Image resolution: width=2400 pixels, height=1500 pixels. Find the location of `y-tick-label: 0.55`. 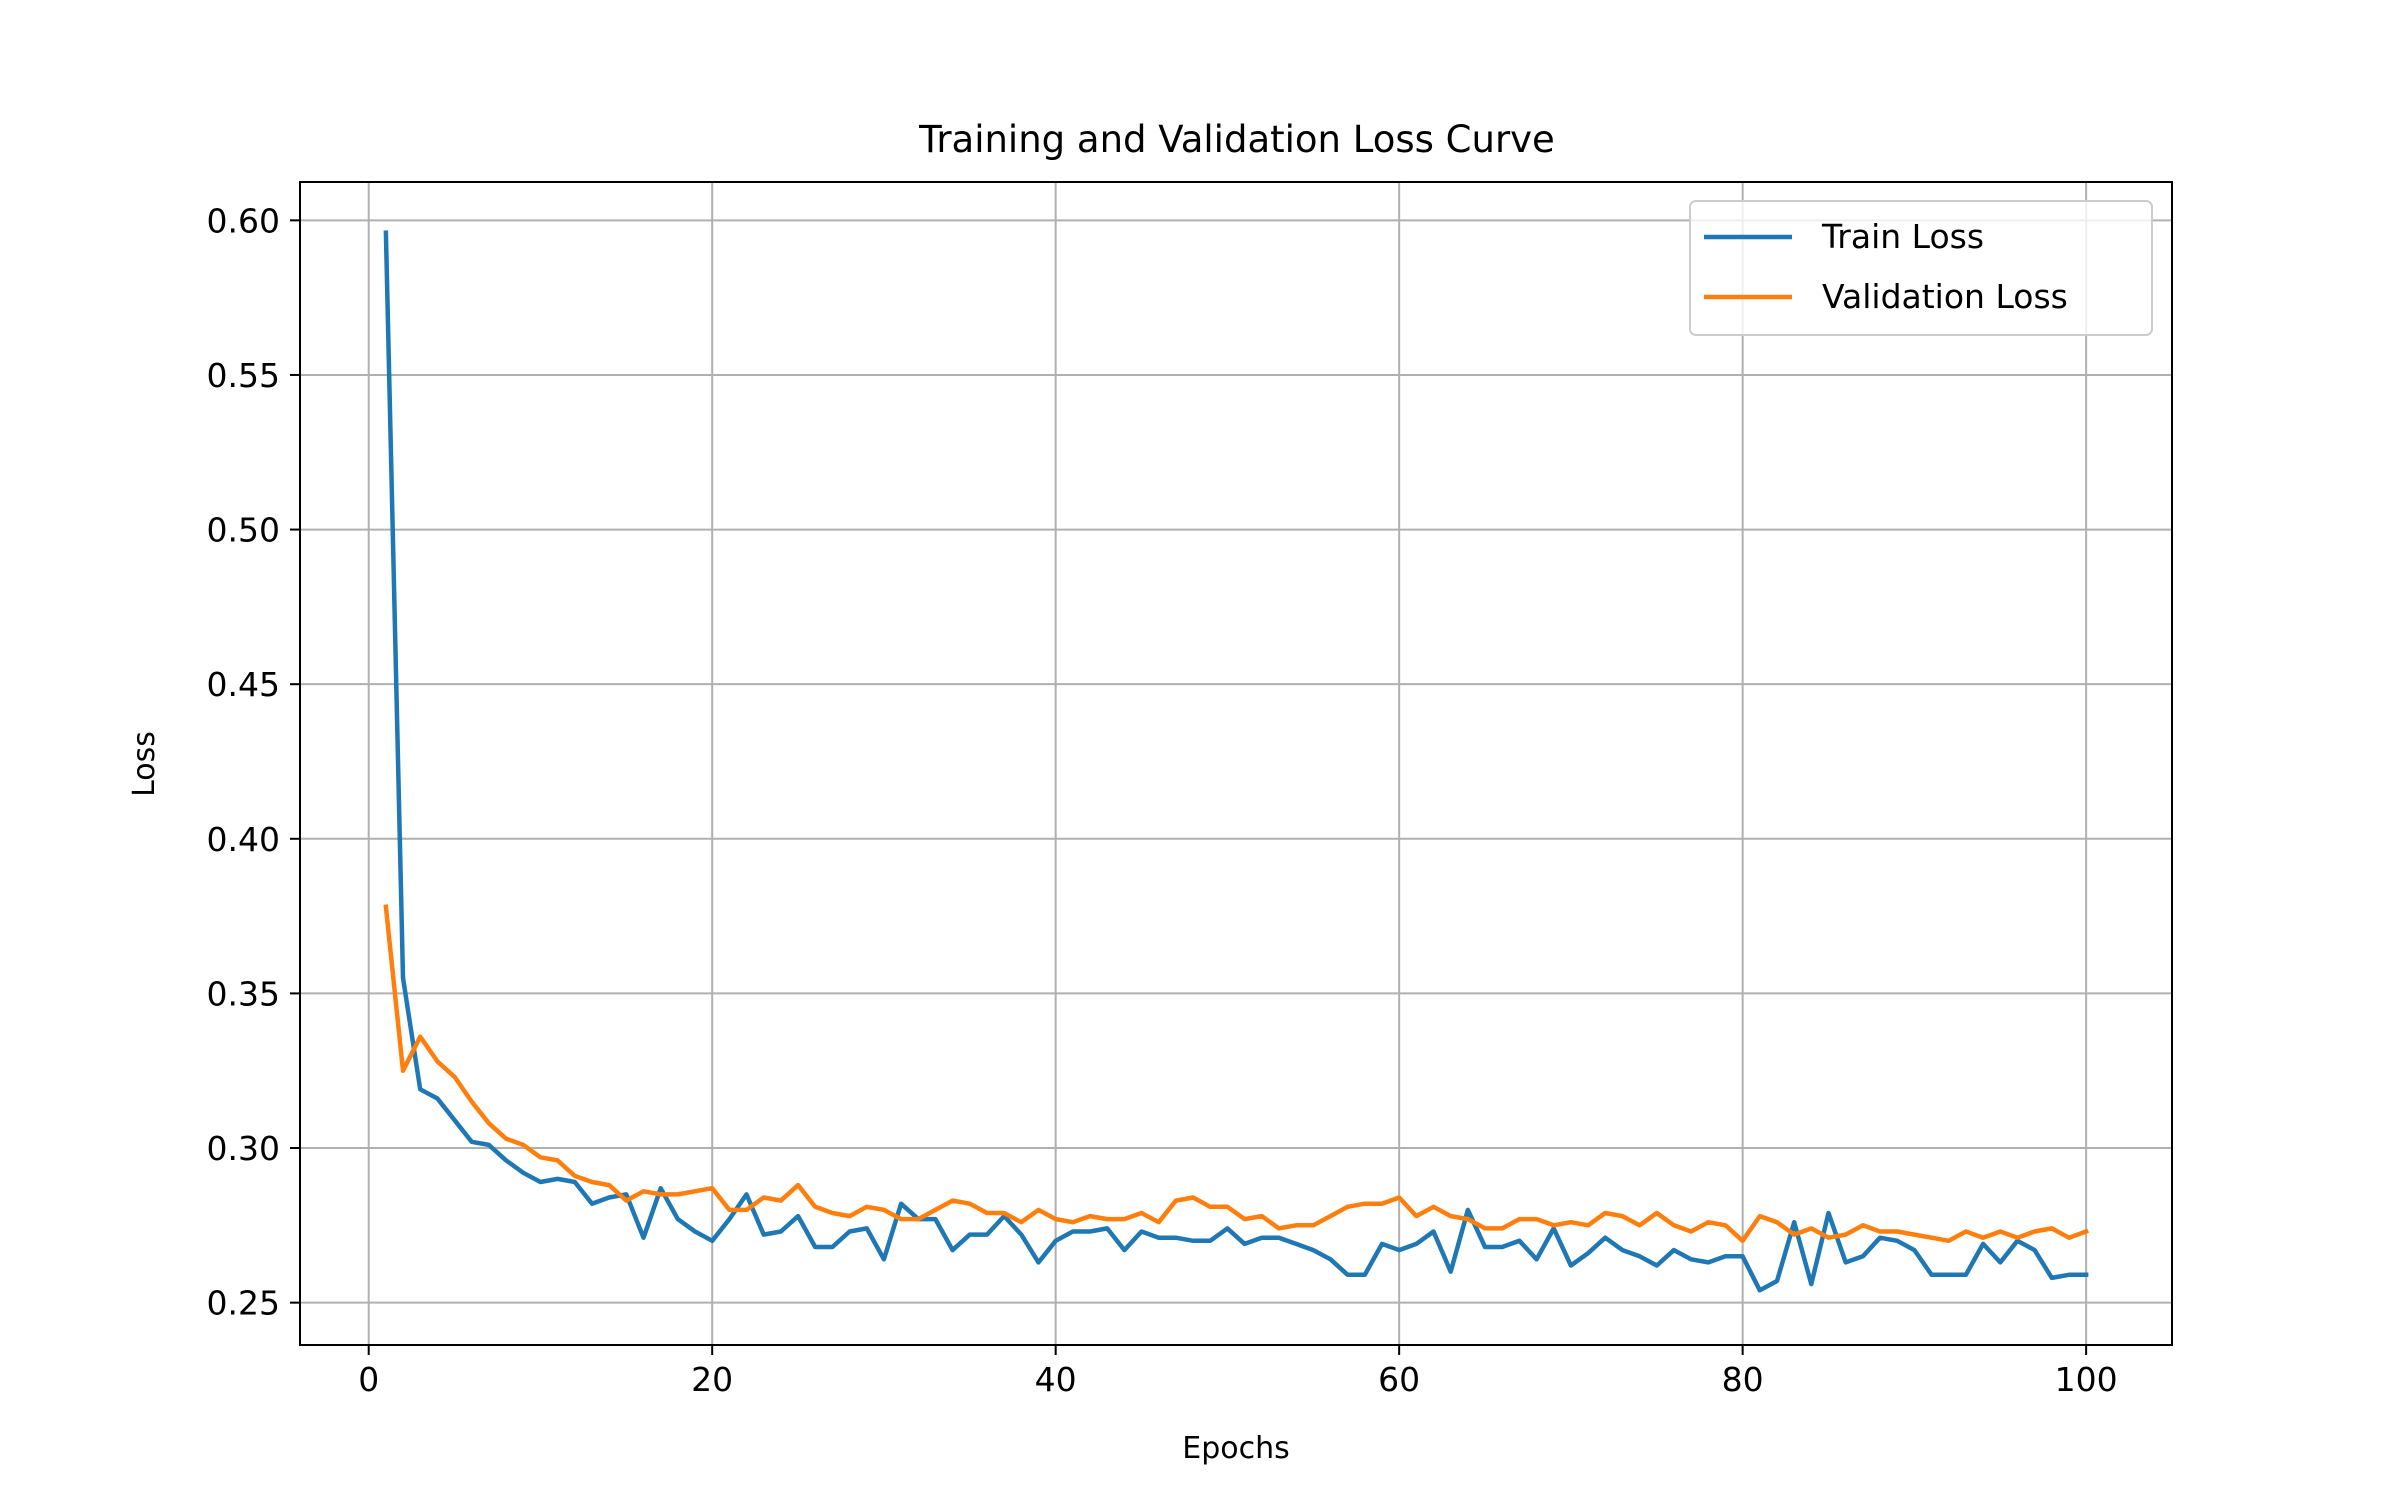

y-tick-label: 0.55 is located at coordinates (243, 375).